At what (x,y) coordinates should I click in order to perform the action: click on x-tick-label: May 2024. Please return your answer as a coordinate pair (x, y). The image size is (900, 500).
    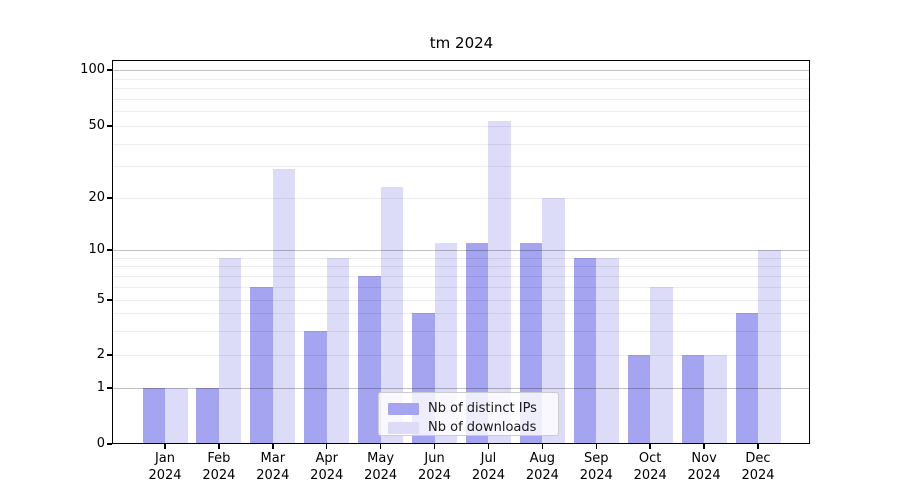
    Looking at the image, I should click on (381, 467).